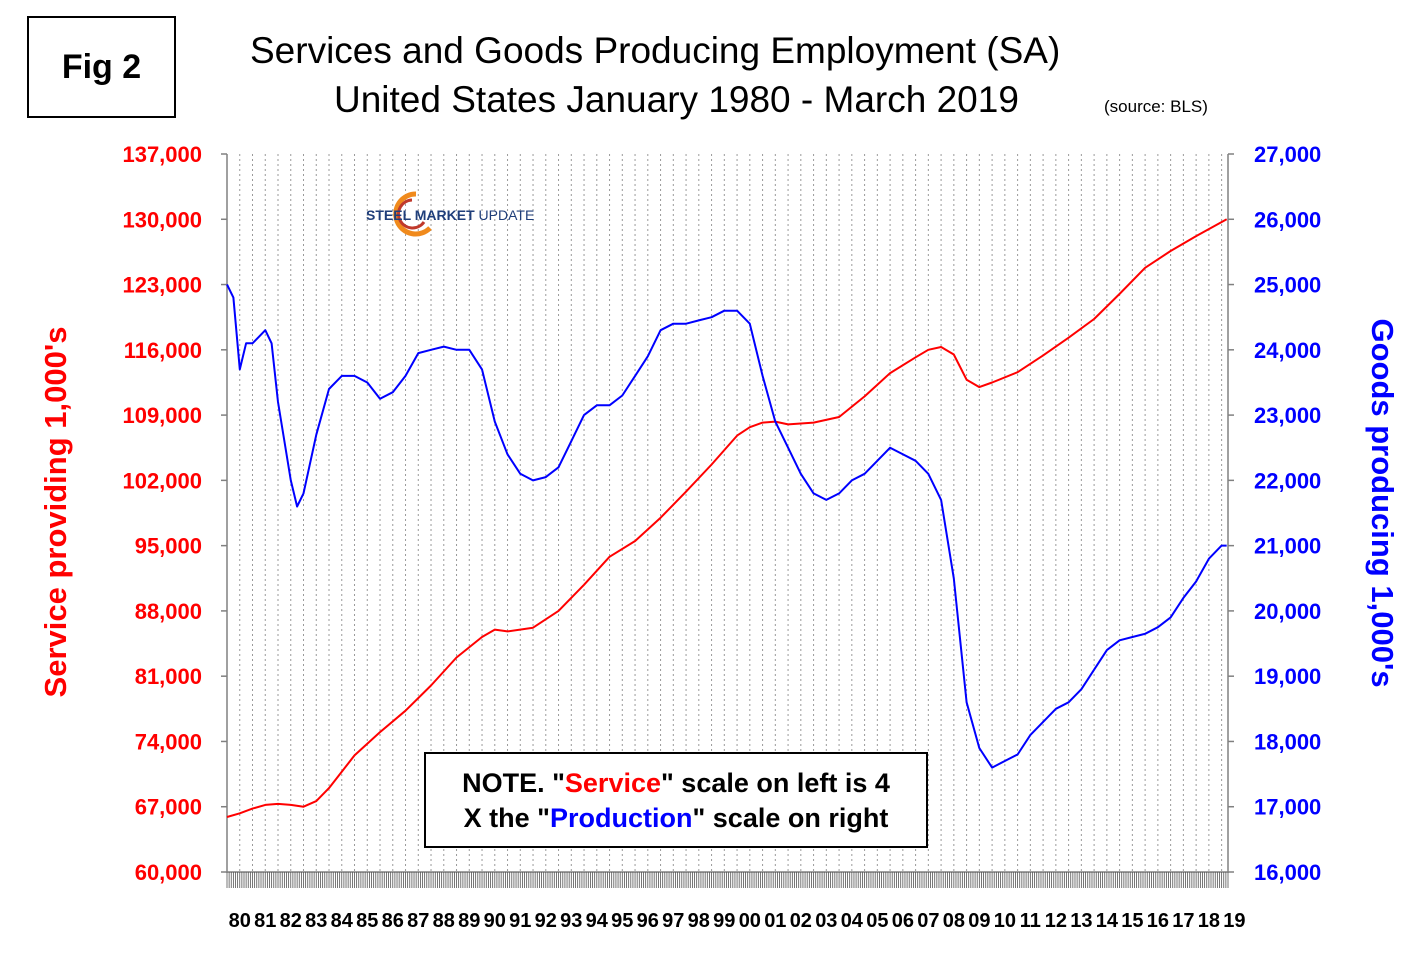 The height and width of the screenshot is (973, 1420). Describe the element at coordinates (291, 921) in the screenshot. I see `x-tick-label: 82` at that location.